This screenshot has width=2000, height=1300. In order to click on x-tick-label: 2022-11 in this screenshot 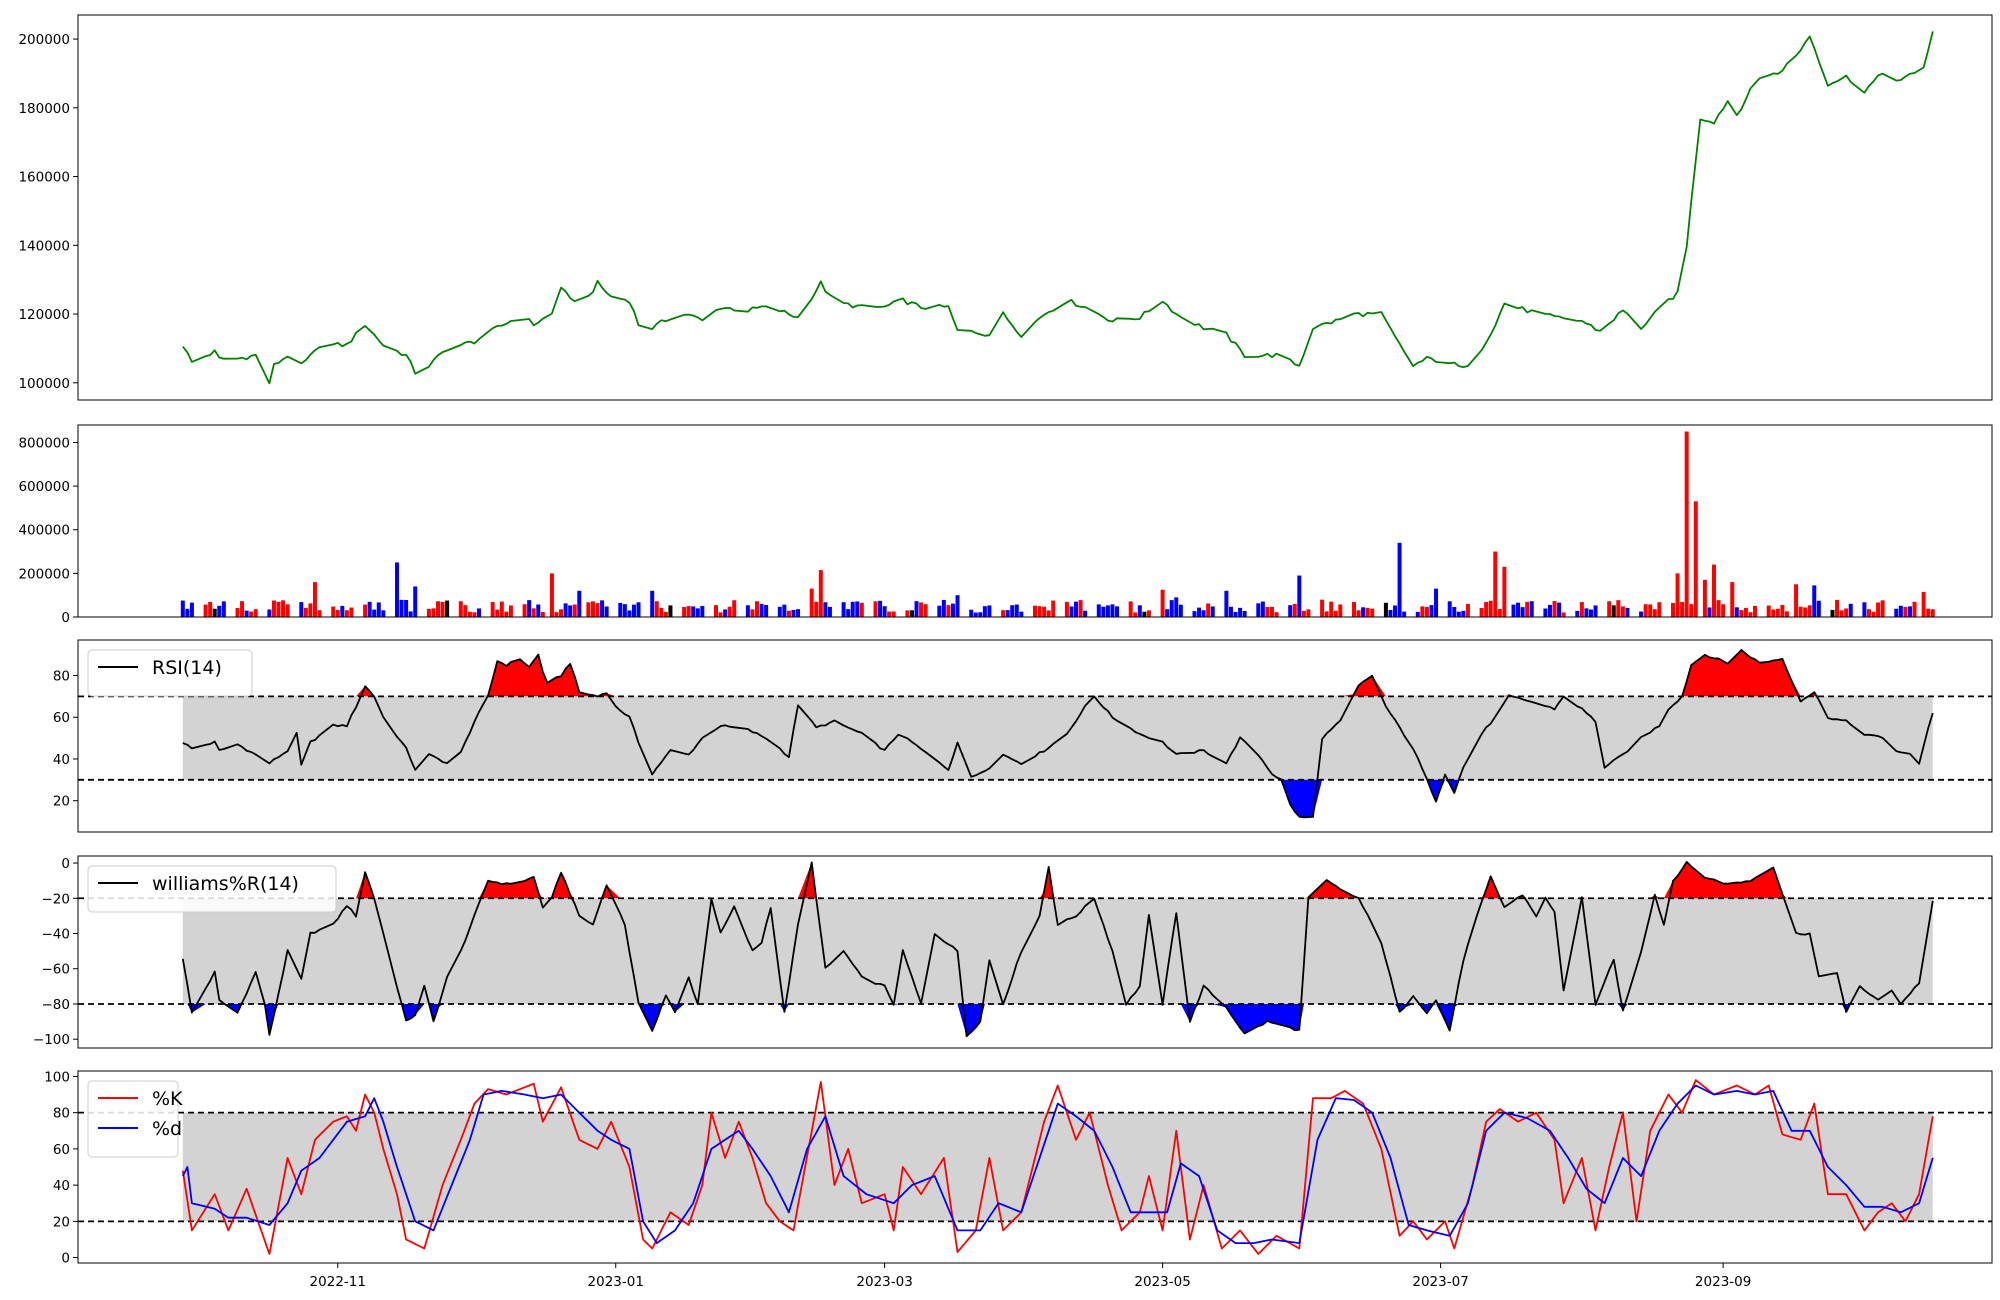, I will do `click(338, 1282)`.